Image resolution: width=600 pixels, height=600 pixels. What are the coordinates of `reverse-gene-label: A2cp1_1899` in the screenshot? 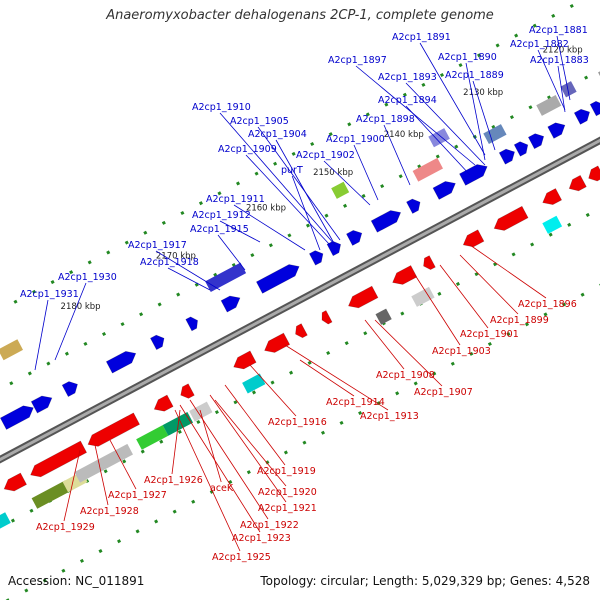 It's located at (519, 320).